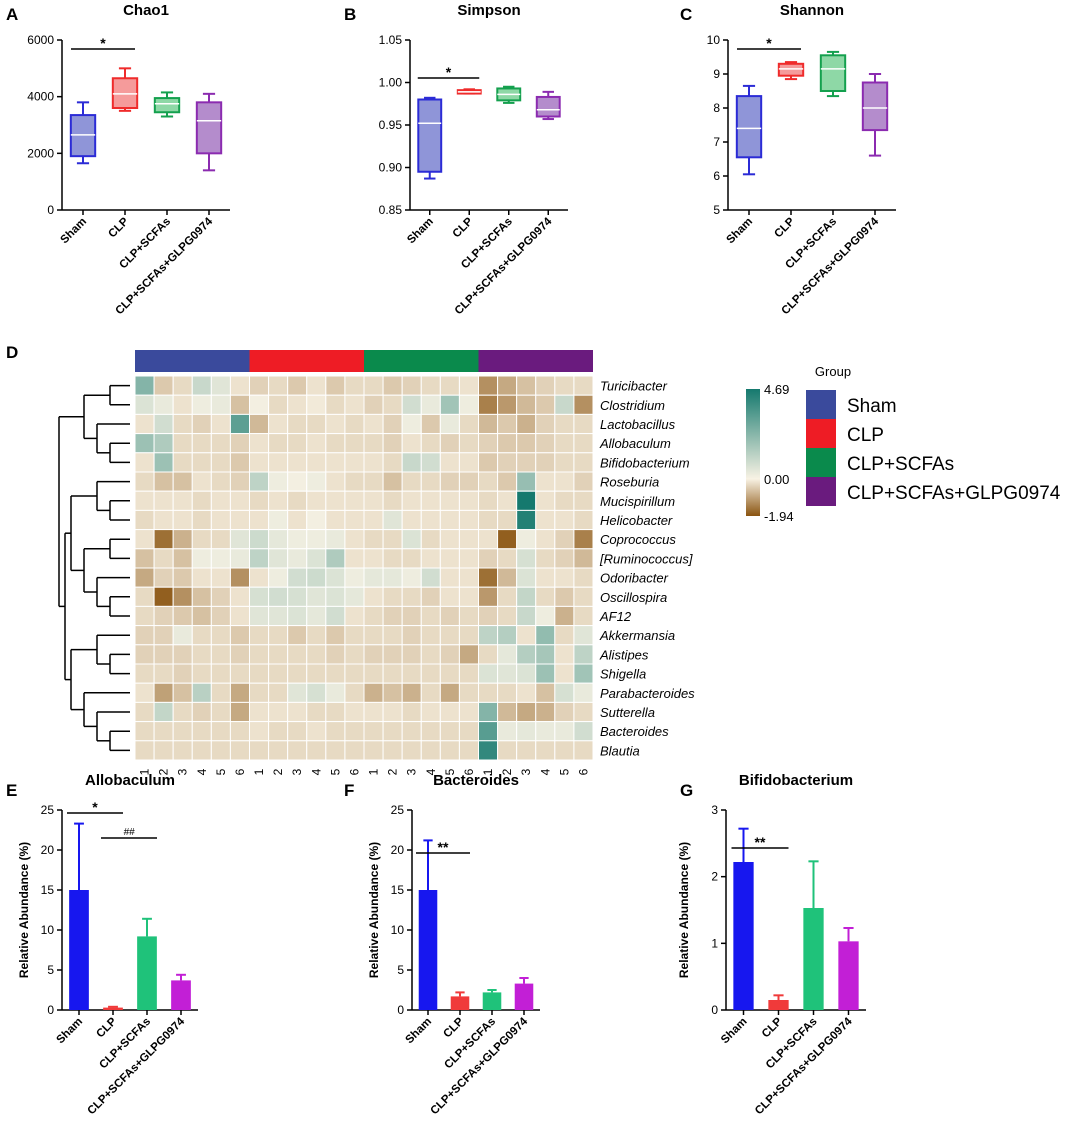  Describe the element at coordinates (398, 930) in the screenshot. I see `chart-f-y-tick-label: 10` at that location.